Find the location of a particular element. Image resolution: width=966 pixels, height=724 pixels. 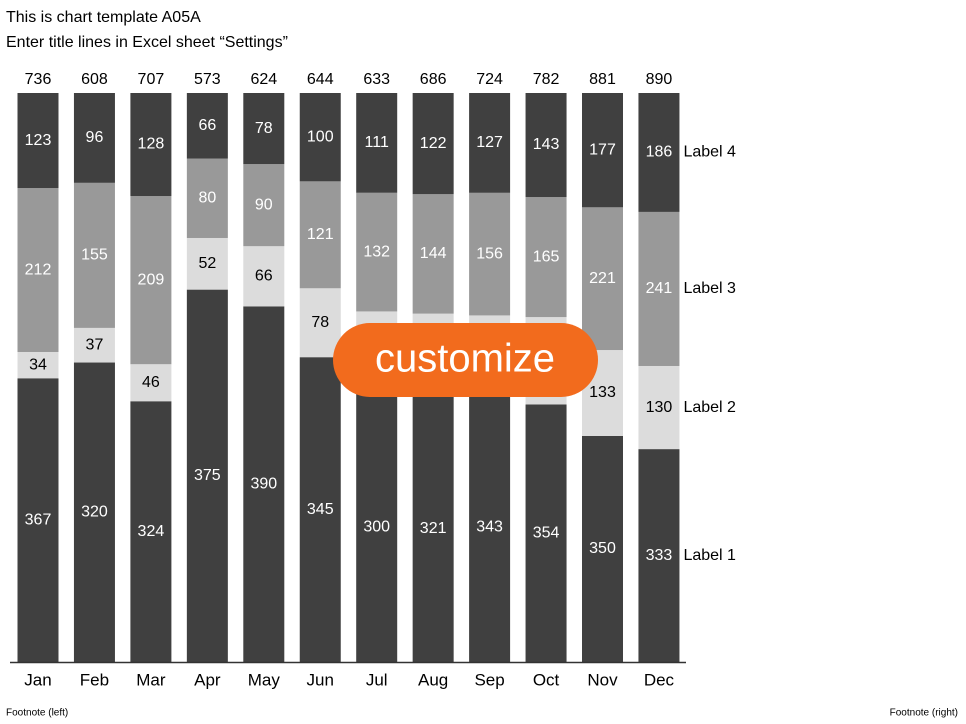

value-label: 144 is located at coordinates (433, 253).